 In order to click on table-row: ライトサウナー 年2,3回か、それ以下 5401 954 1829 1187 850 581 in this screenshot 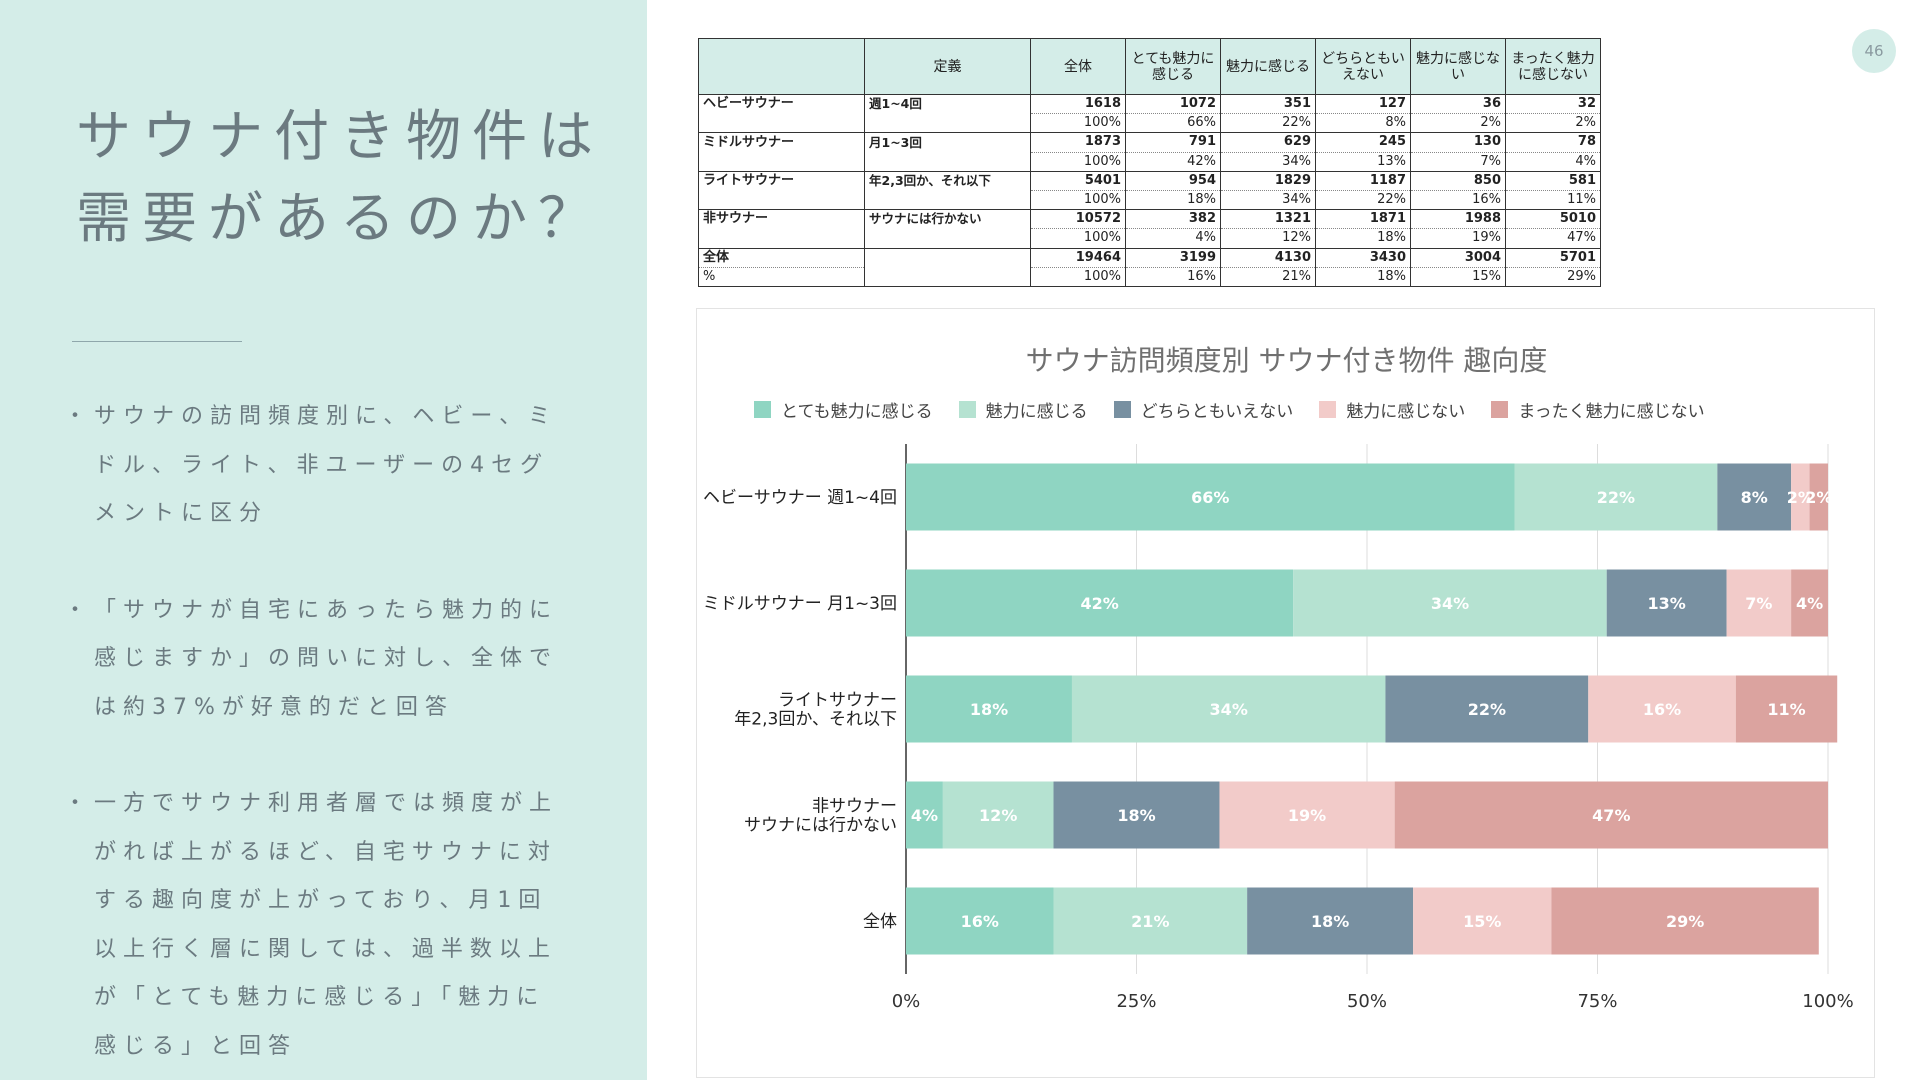, I will do `click(1149, 180)`.